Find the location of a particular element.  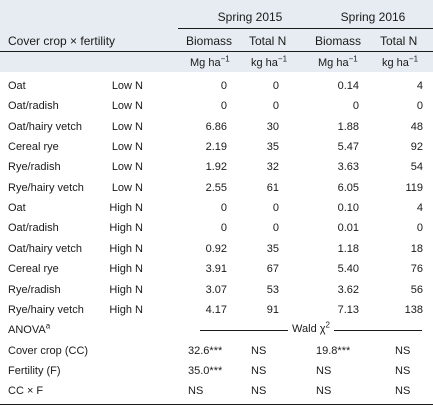

anova-label: ANOVAa is located at coordinates (29, 329).